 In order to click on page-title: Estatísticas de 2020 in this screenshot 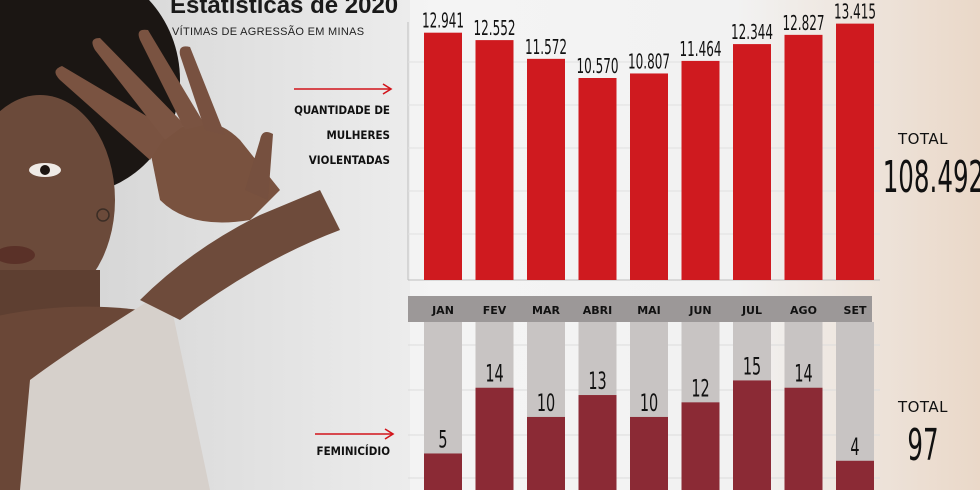, I will do `click(284, 9)`.